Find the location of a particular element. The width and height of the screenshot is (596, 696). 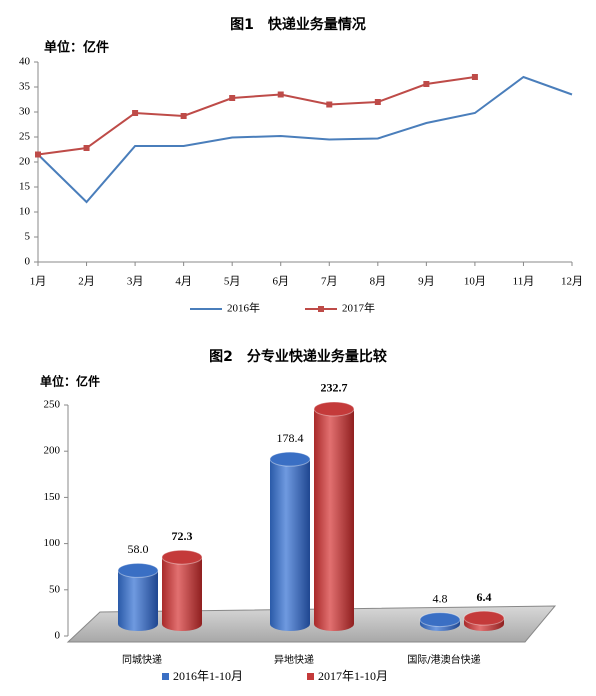

x-tick-label: 6月 is located at coordinates (280, 282).